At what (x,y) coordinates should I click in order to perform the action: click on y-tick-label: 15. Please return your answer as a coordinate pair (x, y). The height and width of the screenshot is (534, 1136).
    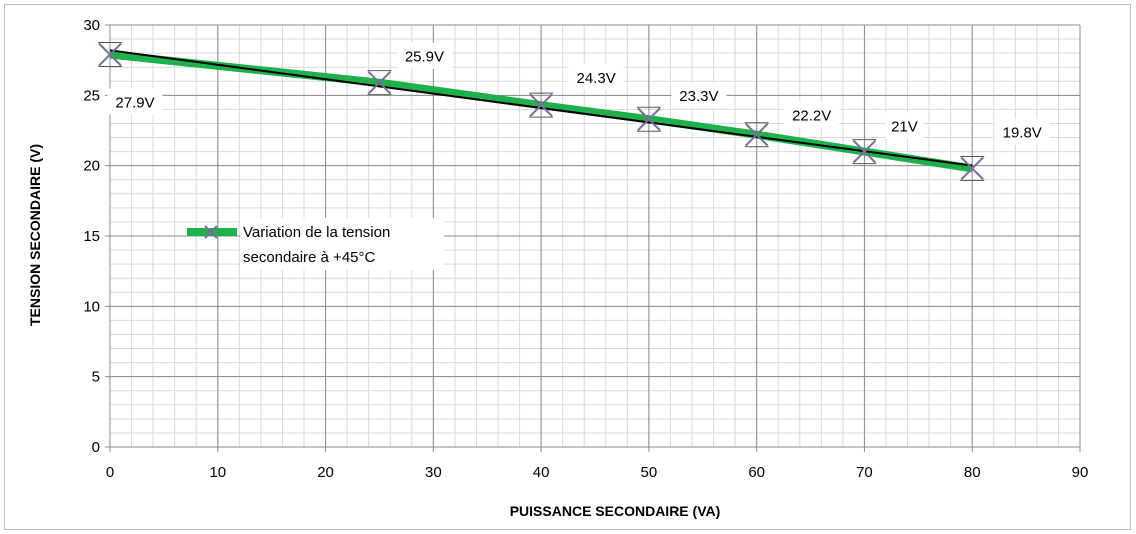
    Looking at the image, I should click on (91, 236).